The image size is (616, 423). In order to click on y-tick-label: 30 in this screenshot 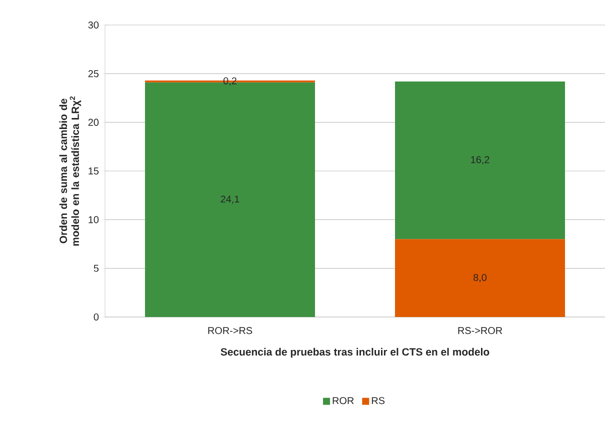, I will do `click(93, 25)`.